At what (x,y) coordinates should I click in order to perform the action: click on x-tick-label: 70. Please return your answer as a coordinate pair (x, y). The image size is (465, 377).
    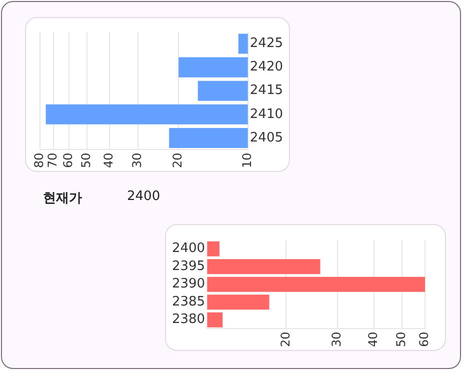
    Looking at the image, I should click on (52, 160).